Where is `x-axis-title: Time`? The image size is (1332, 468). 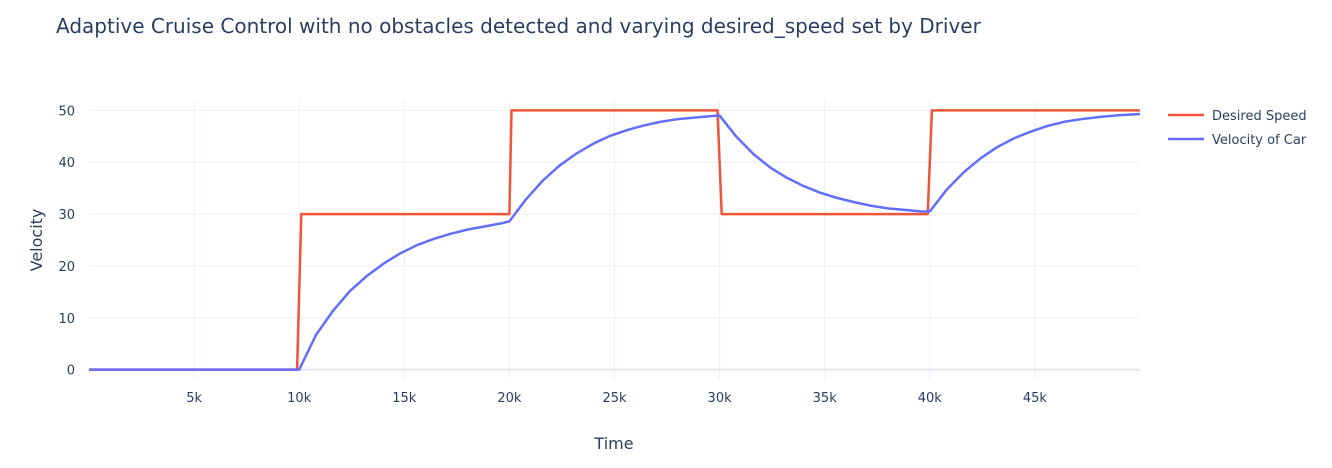 x-axis-title: Time is located at coordinates (613, 443).